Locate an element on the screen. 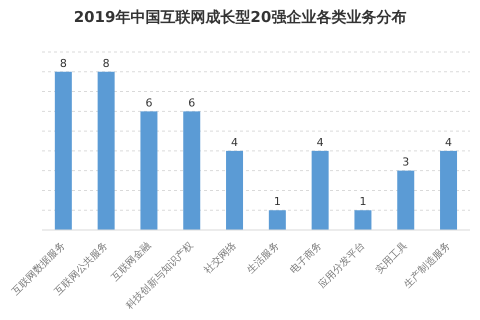 The image size is (480, 320). data-label: 3 is located at coordinates (406, 162).